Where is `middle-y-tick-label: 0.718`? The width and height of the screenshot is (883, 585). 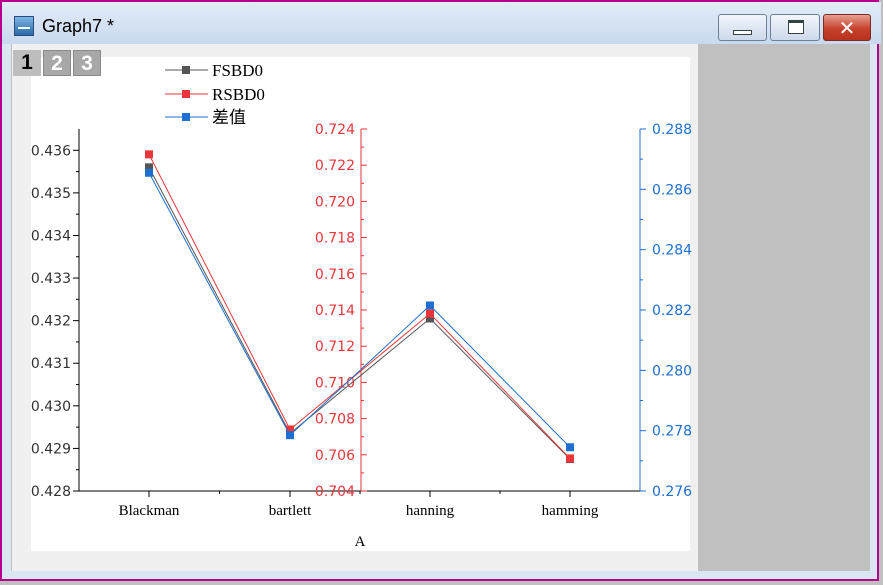 middle-y-tick-label: 0.718 is located at coordinates (335, 239).